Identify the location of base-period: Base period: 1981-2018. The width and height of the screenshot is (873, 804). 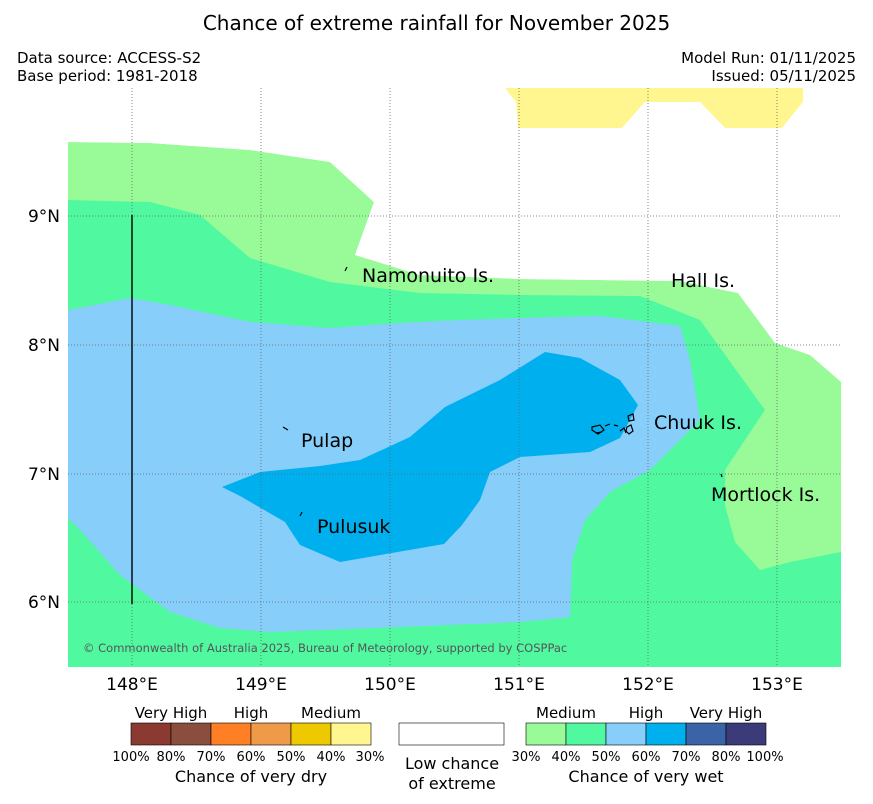
(107, 76).